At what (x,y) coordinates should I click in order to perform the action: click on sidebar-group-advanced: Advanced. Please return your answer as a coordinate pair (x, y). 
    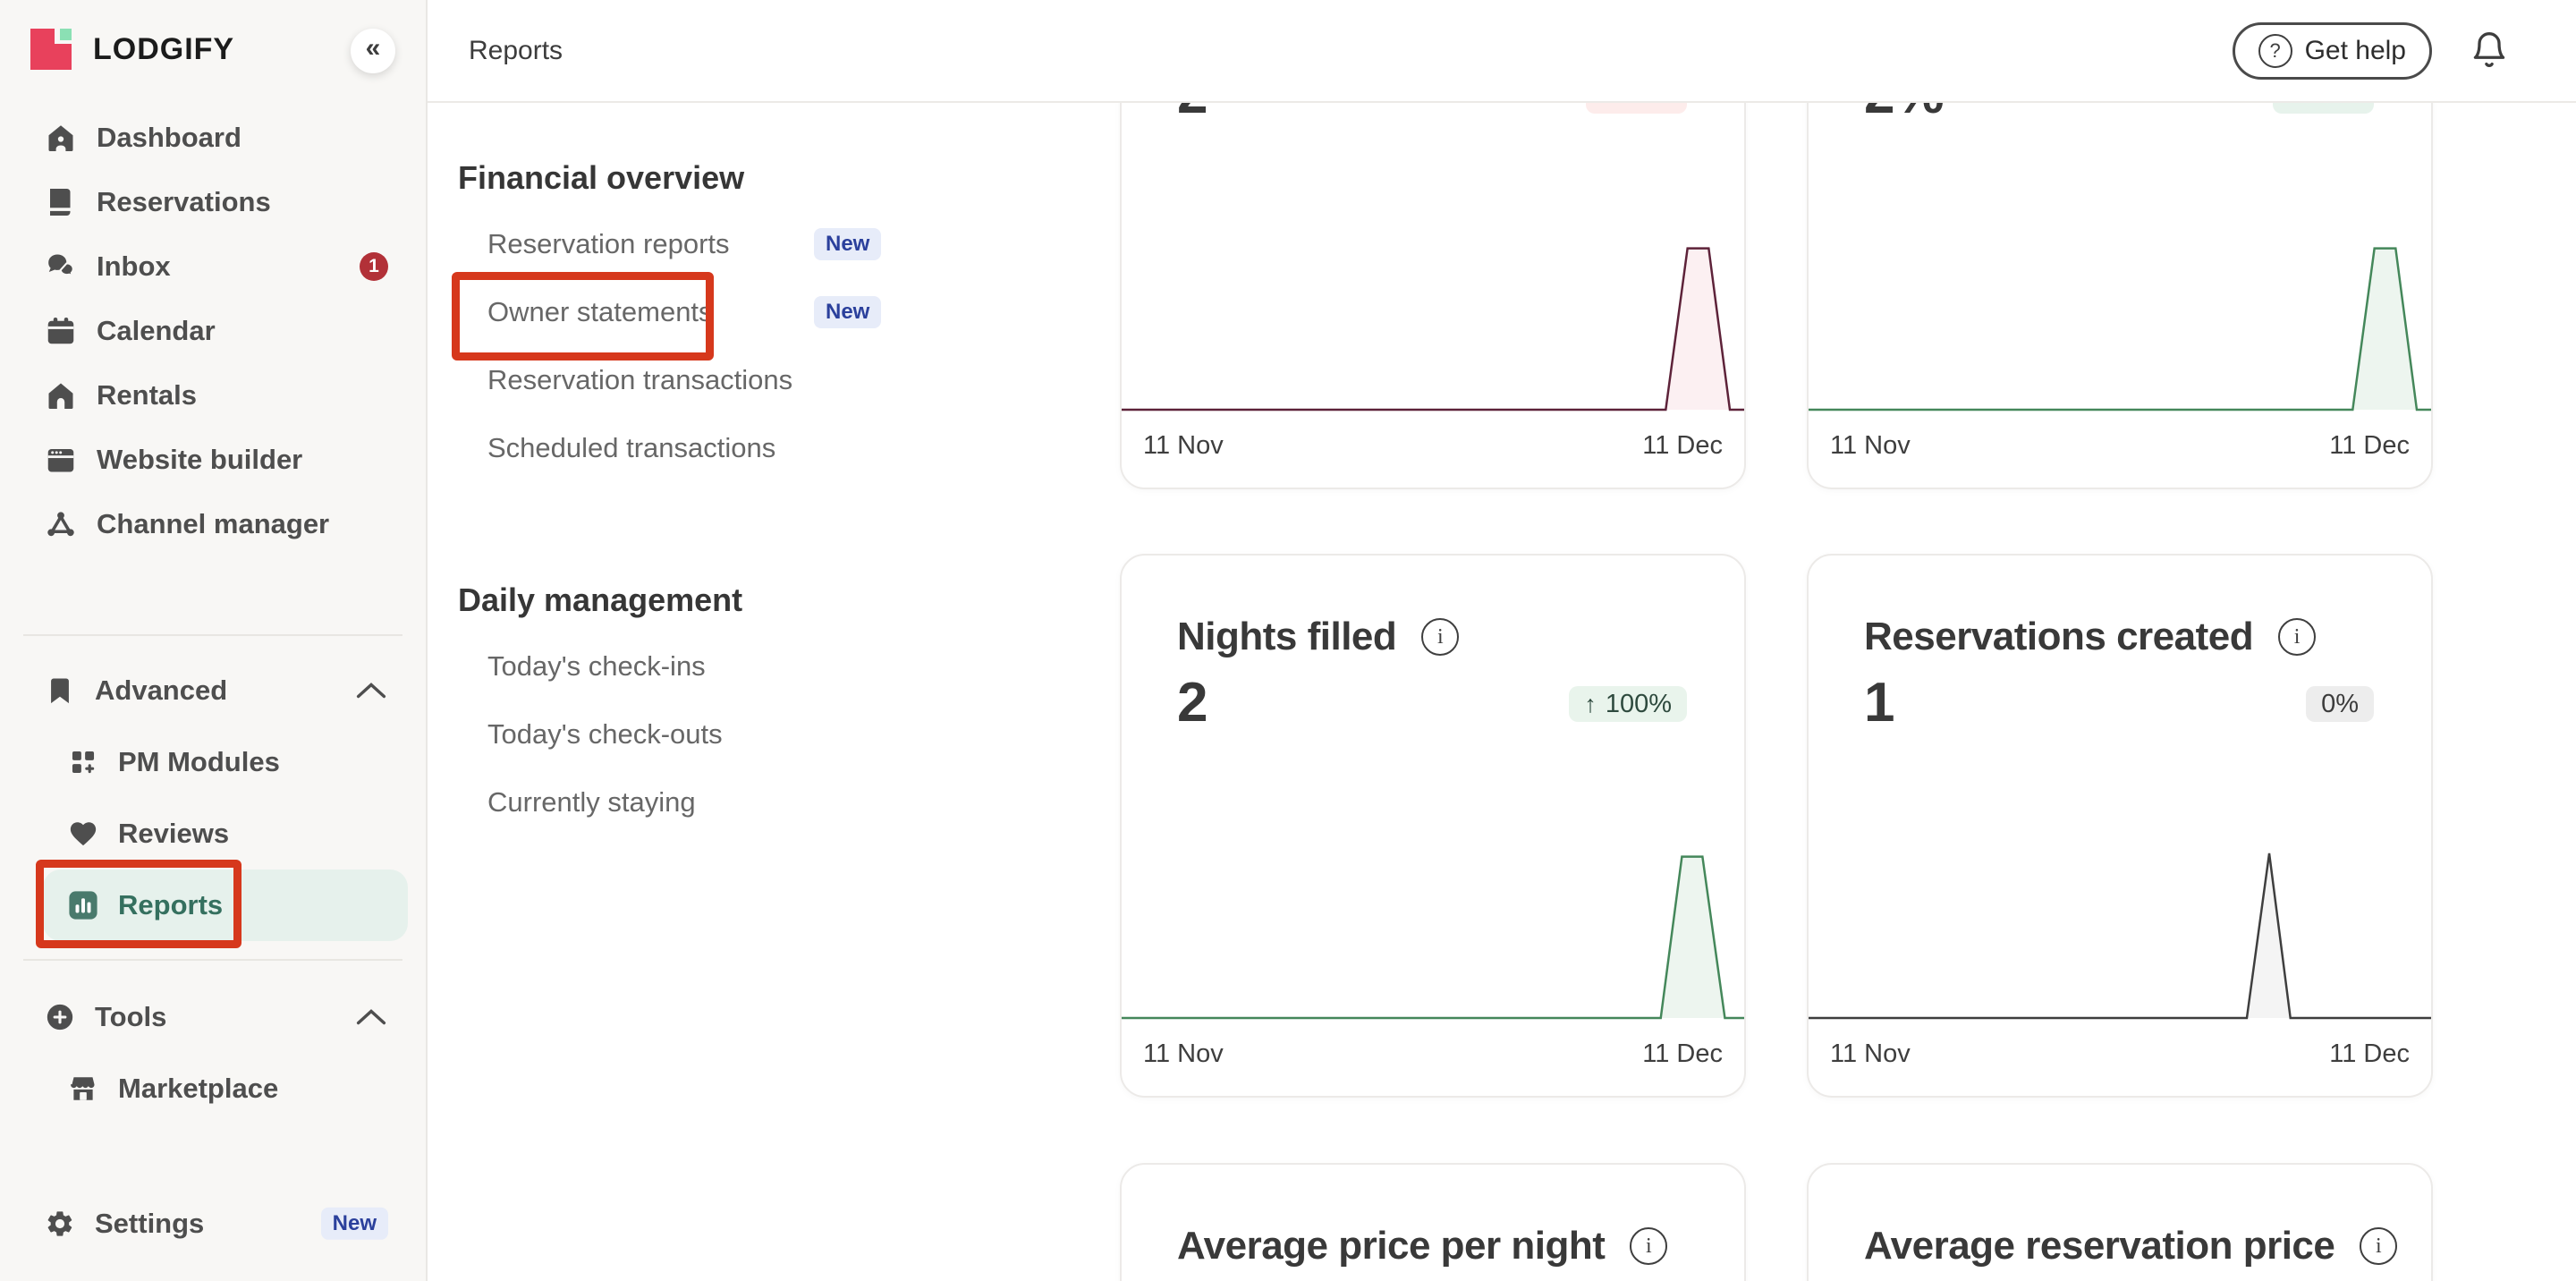
    Looking at the image, I should click on (213, 690).